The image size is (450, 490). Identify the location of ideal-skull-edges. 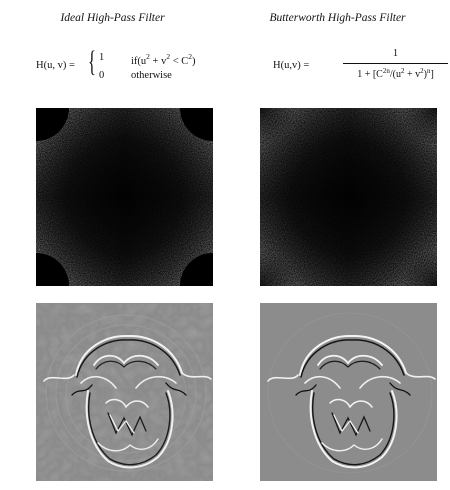
(127, 401).